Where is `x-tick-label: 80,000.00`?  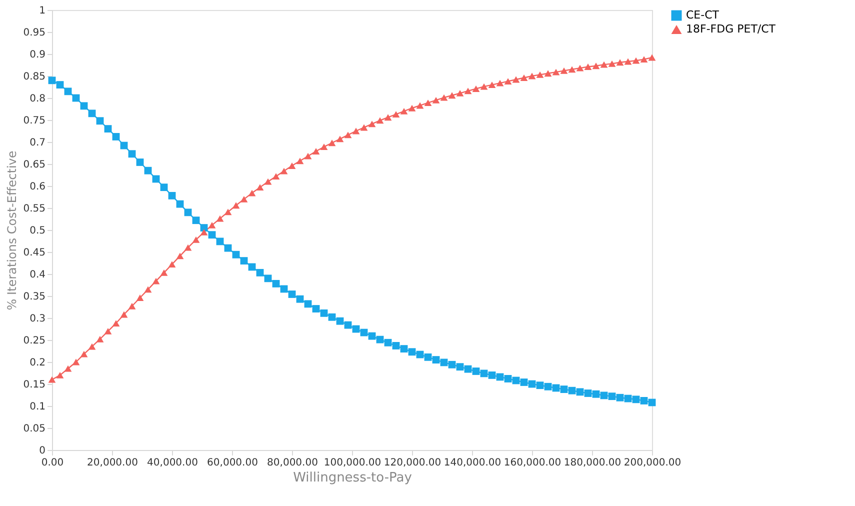
x-tick-label: 80,000.00 is located at coordinates (292, 463).